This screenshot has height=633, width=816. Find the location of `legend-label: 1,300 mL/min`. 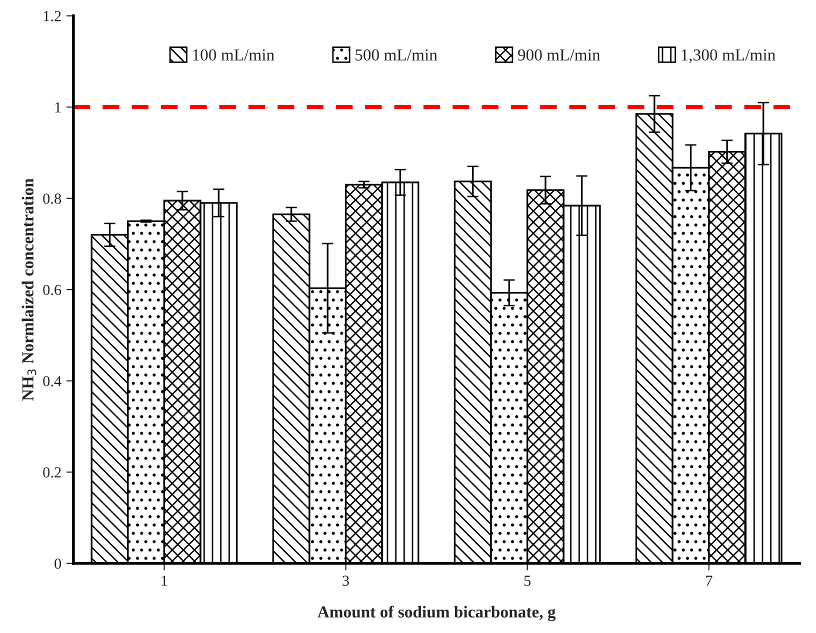

legend-label: 1,300 mL/min is located at coordinates (729, 56).